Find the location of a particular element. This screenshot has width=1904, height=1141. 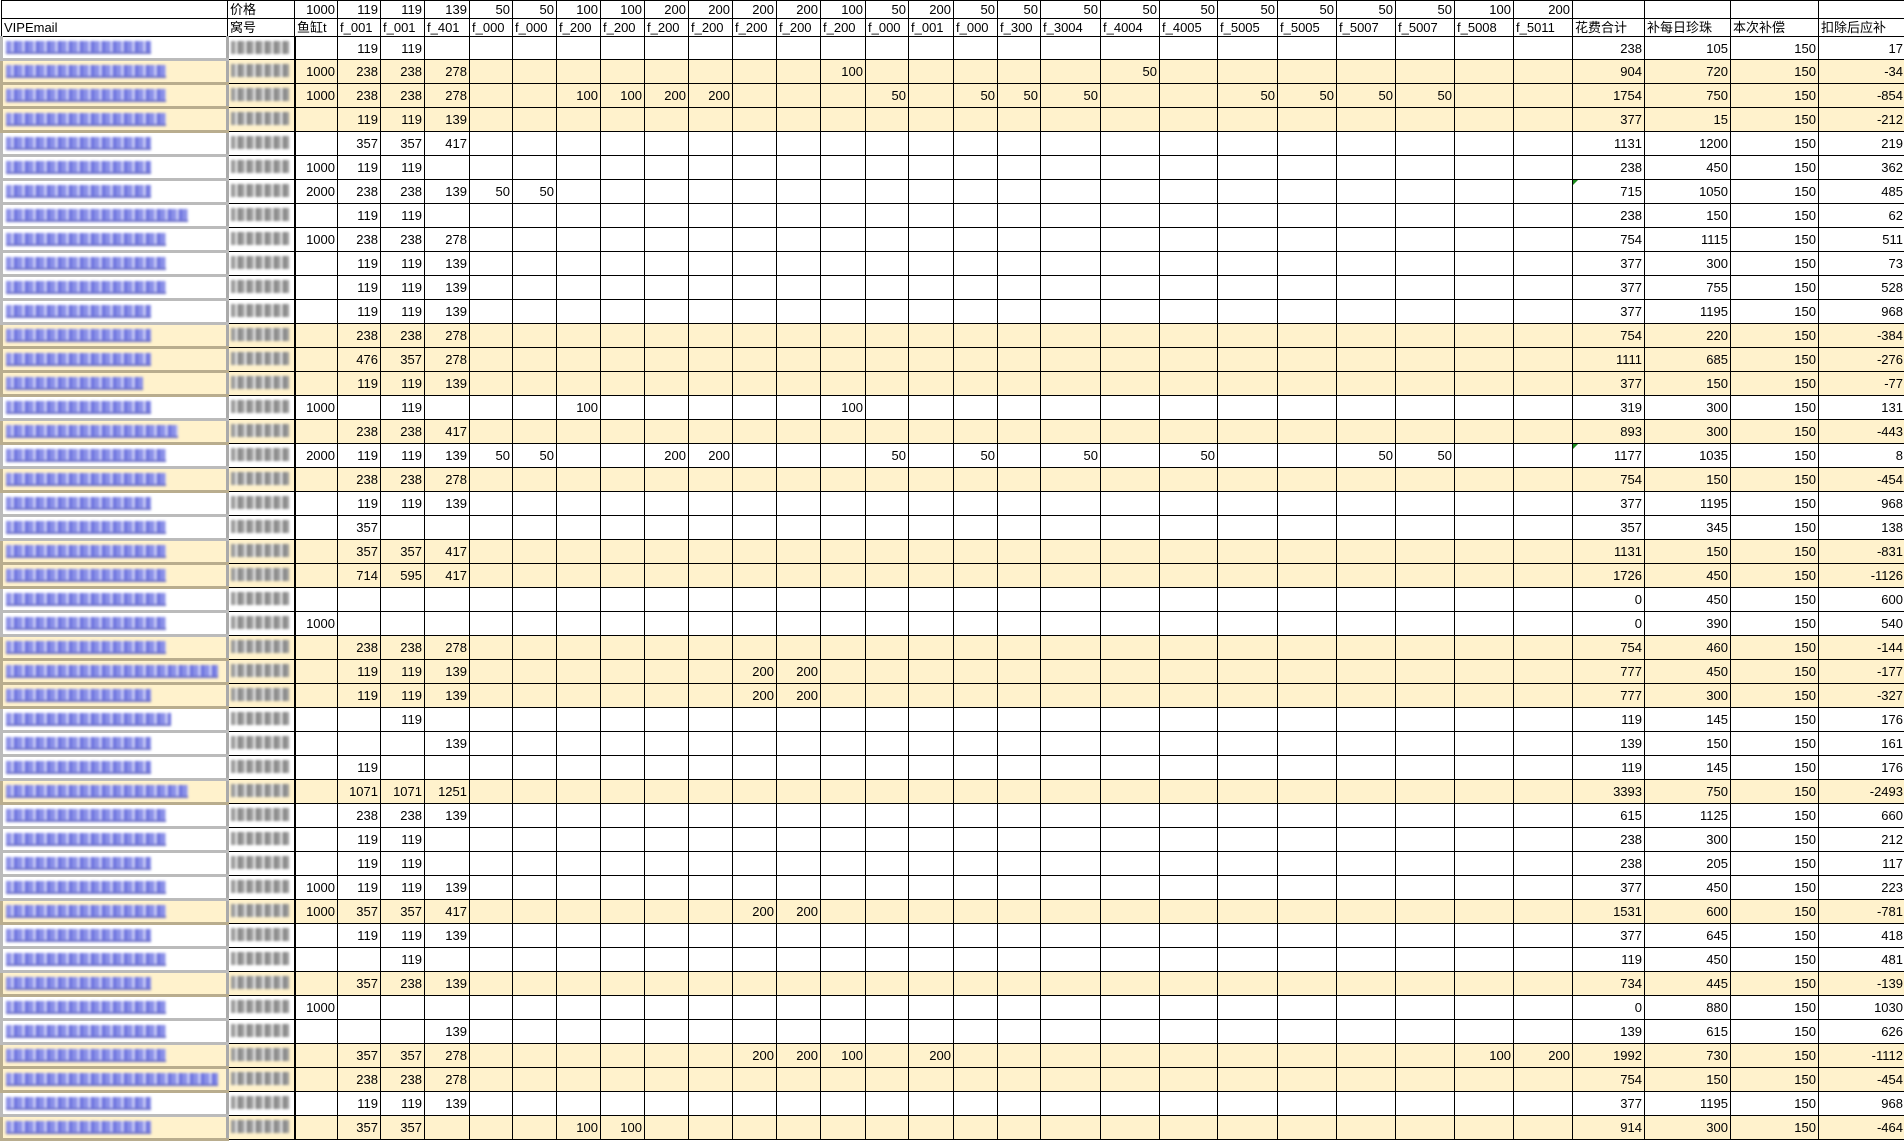

item-count-cell: 278 is located at coordinates (447, 360).